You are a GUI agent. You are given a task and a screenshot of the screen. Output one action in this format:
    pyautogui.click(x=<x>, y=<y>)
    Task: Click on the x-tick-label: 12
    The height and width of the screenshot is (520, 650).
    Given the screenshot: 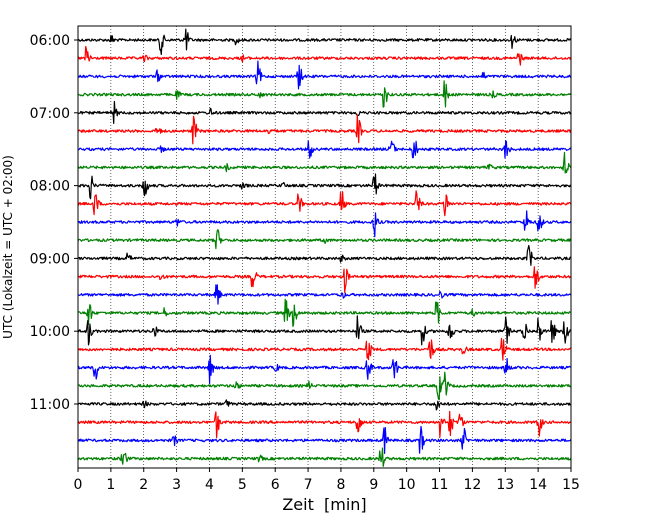 What is the action you would take?
    pyautogui.click(x=472, y=485)
    